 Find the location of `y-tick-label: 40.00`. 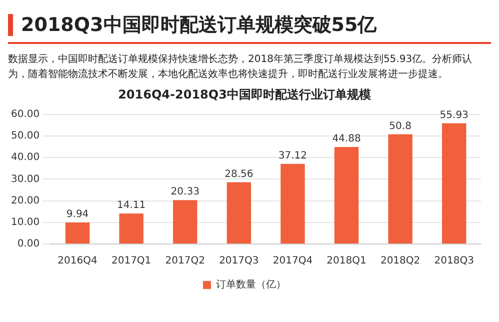

y-tick-label: 40.00 is located at coordinates (25, 158).